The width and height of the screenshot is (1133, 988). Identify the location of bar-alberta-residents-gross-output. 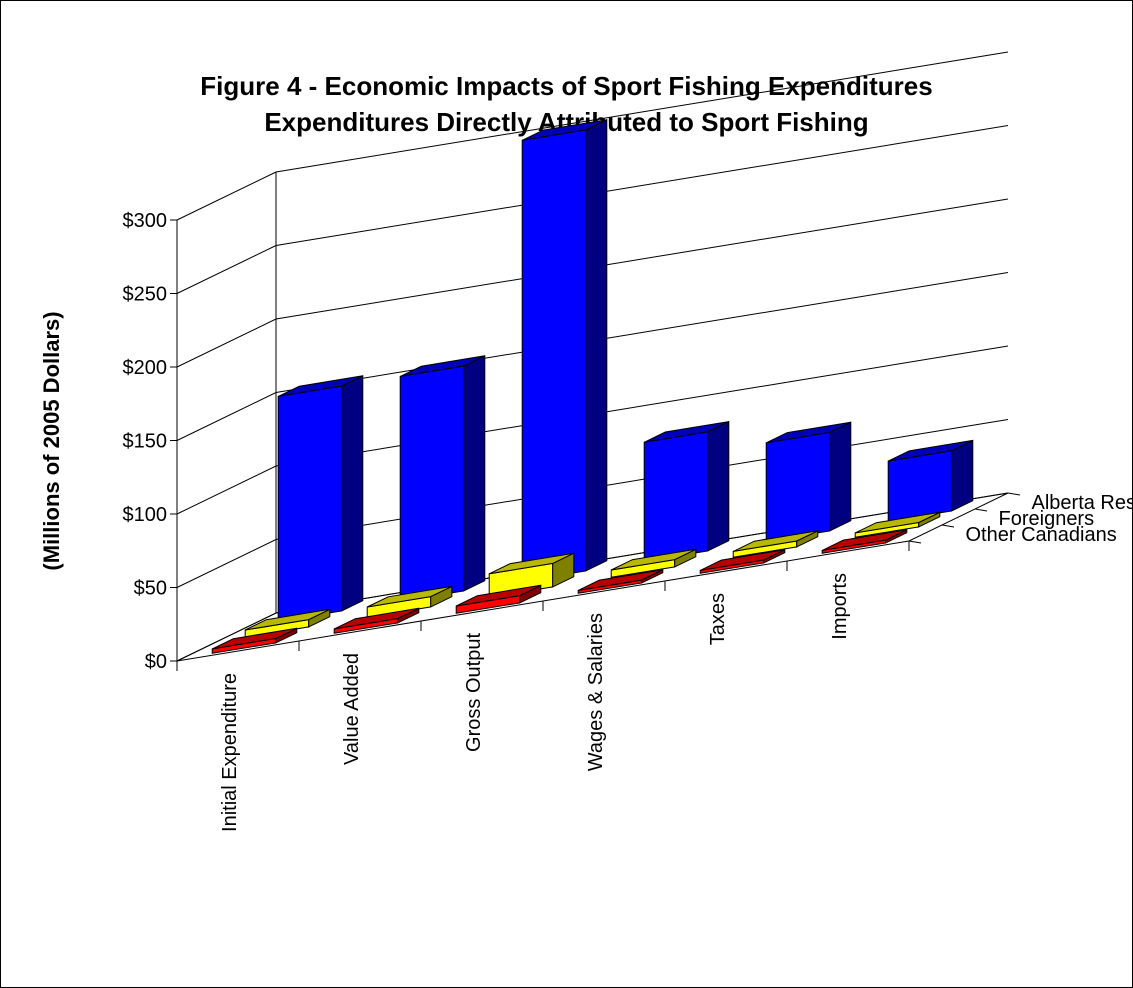
(564, 350).